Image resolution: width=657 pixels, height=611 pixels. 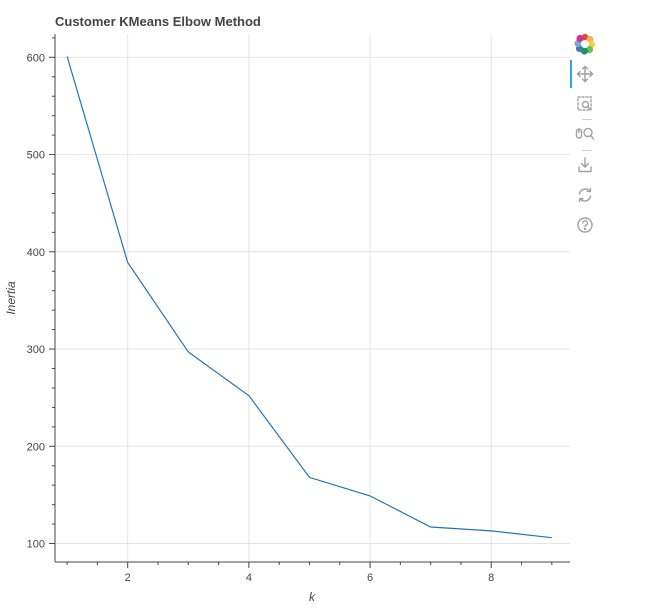 I want to click on y-tick-label: 600, so click(x=36, y=58).